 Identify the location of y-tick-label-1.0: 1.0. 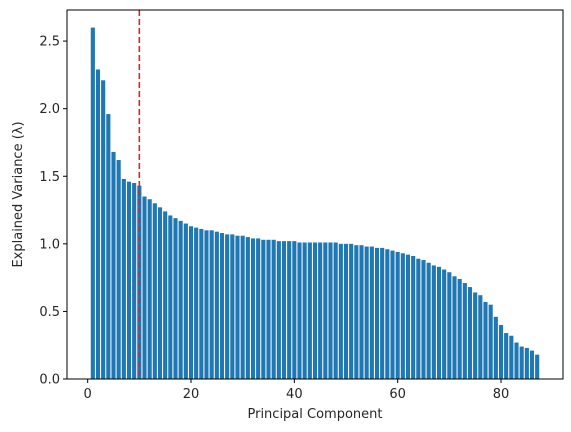
(49, 244).